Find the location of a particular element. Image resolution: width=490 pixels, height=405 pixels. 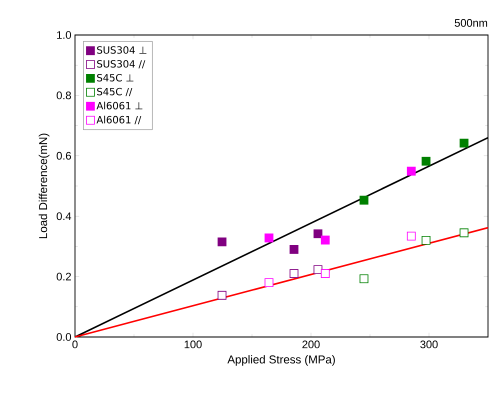

chart-title: 500nm is located at coordinates (471, 23).